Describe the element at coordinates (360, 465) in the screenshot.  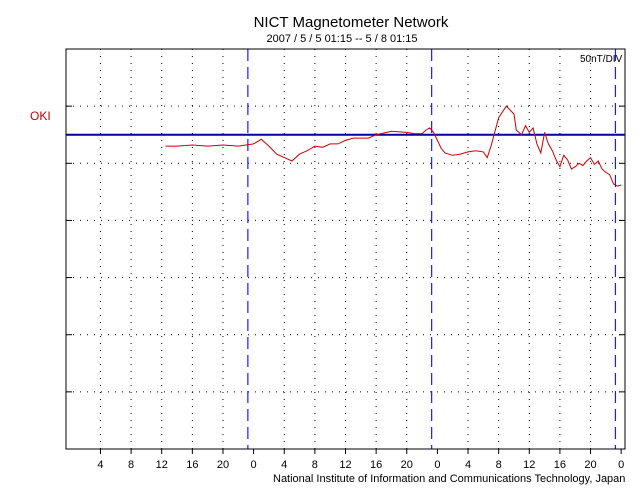
I see `x-axis-labels: 4 8 12 16 20 0 4 8 12 16 20 0 4 8 12 16 20 0` at that location.